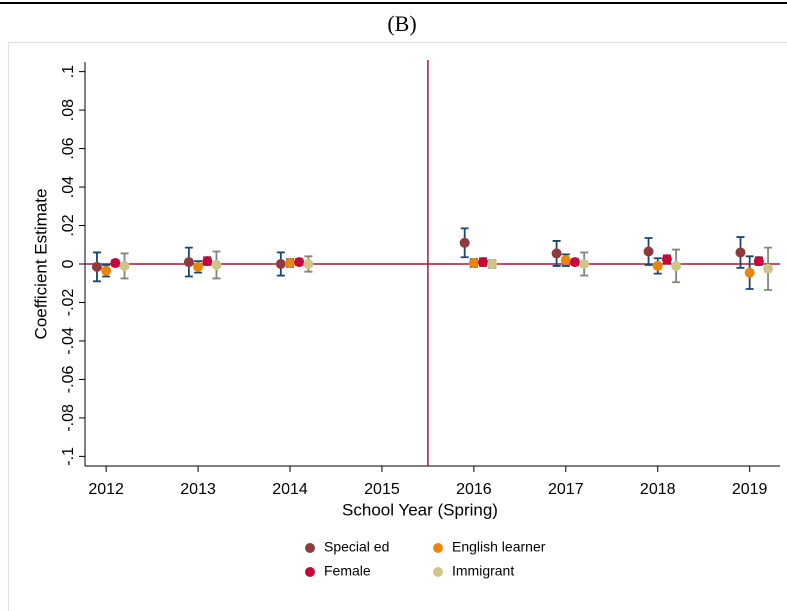  I want to click on y-tick-label: -.1, so click(68, 456).